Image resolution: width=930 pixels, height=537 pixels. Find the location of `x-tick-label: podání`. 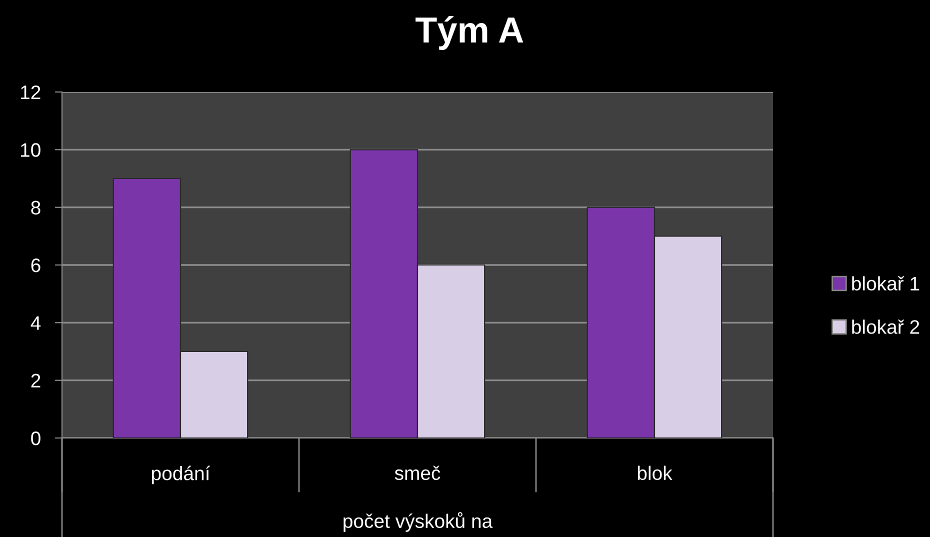

x-tick-label: podání is located at coordinates (181, 475).